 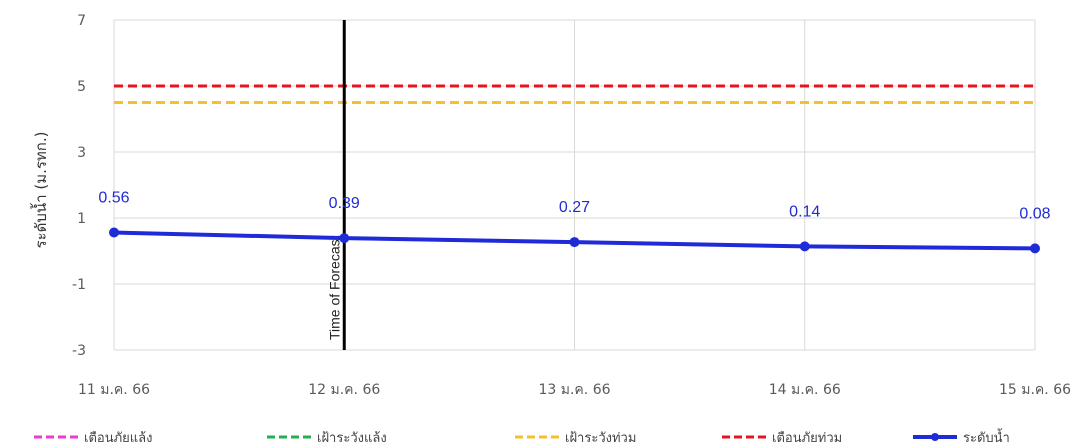 I want to click on legend-item: เตือนภัยท่วม, so click(x=782, y=438).